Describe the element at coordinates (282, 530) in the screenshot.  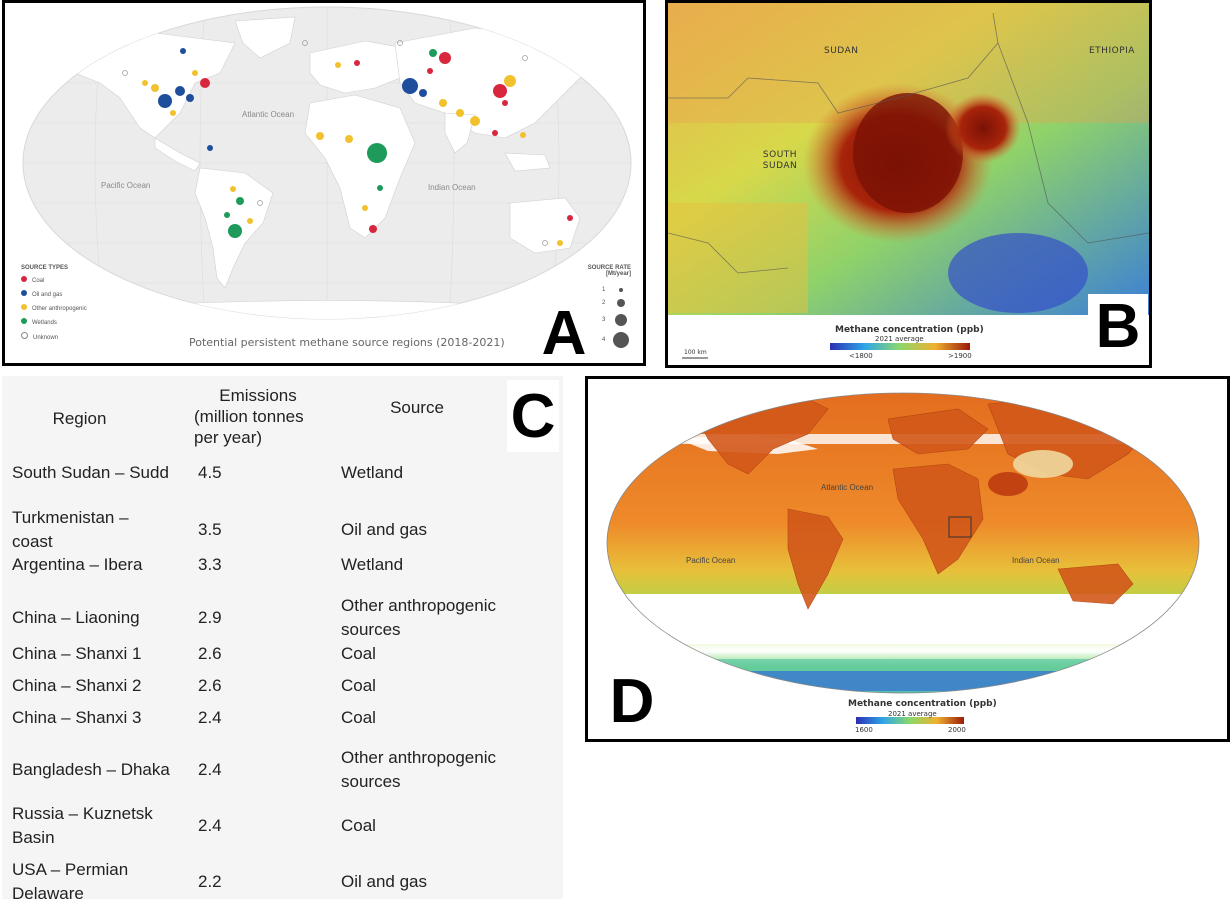
I see `table-row: Turkmenistan – coast 3.5 Oil and gas` at that location.